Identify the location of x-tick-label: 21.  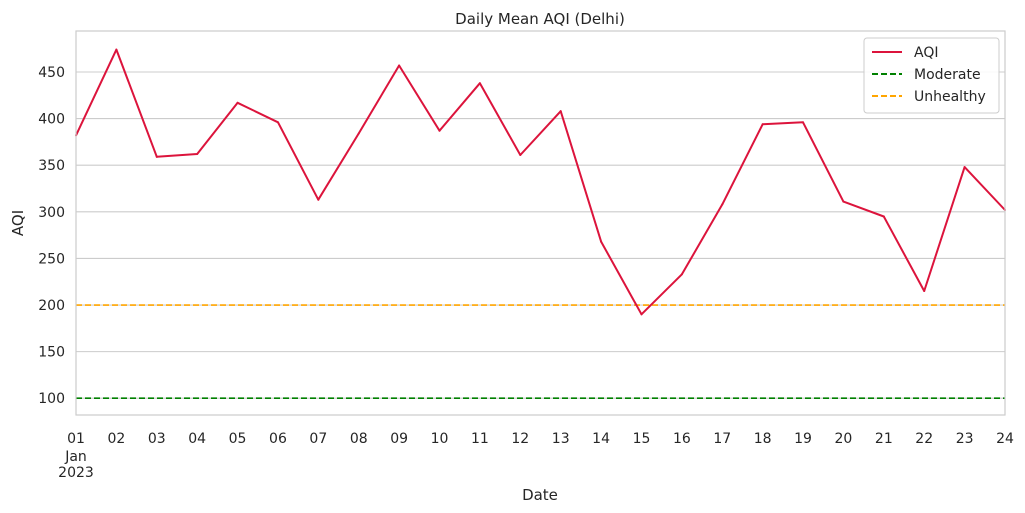
(884, 439).